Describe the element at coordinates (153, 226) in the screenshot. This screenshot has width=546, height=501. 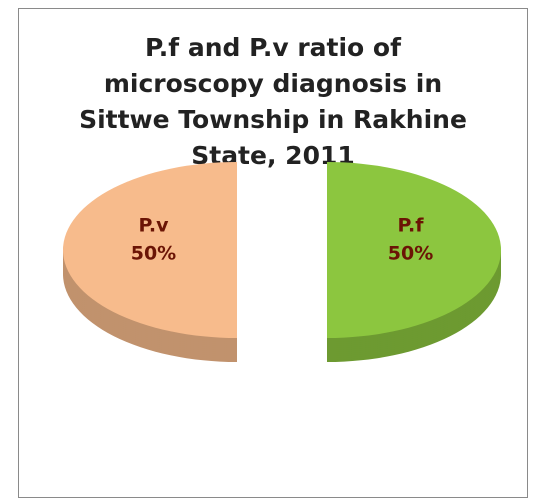
I see `slice-label: P.v` at that location.